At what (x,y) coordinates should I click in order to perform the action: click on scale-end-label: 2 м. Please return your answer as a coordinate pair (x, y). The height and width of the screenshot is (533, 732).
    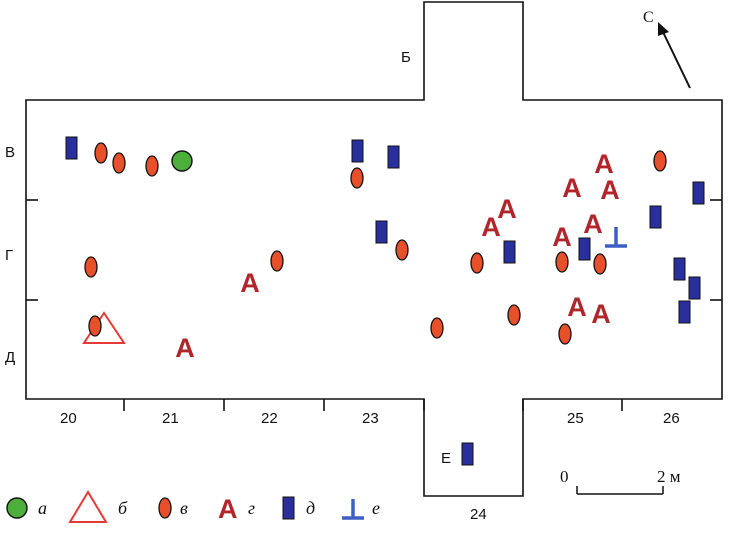
    Looking at the image, I should click on (669, 476).